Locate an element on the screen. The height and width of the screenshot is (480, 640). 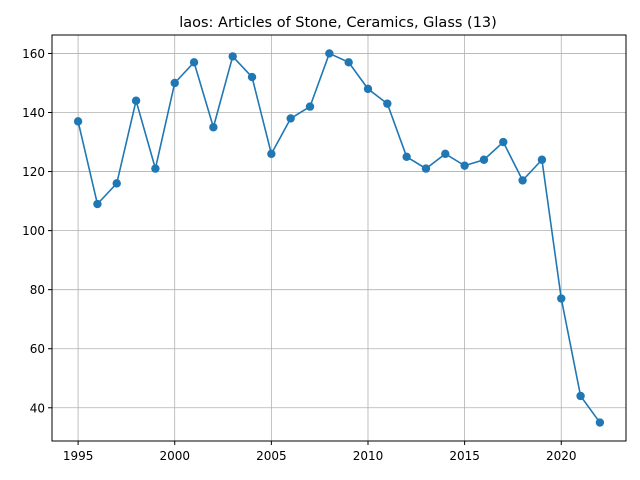
x-tick-label: 2000 is located at coordinates (174, 456).